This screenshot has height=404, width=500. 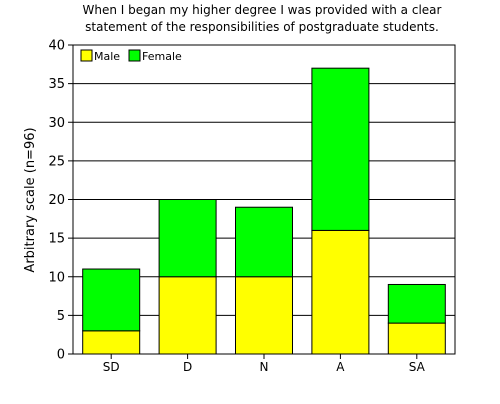 What do you see at coordinates (111, 300) in the screenshot?
I see `bar-female-sd` at bounding box center [111, 300].